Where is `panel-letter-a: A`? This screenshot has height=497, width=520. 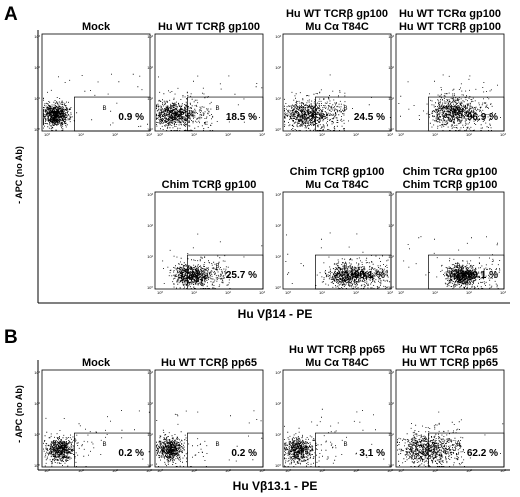 panel-letter-a: A is located at coordinates (11, 14).